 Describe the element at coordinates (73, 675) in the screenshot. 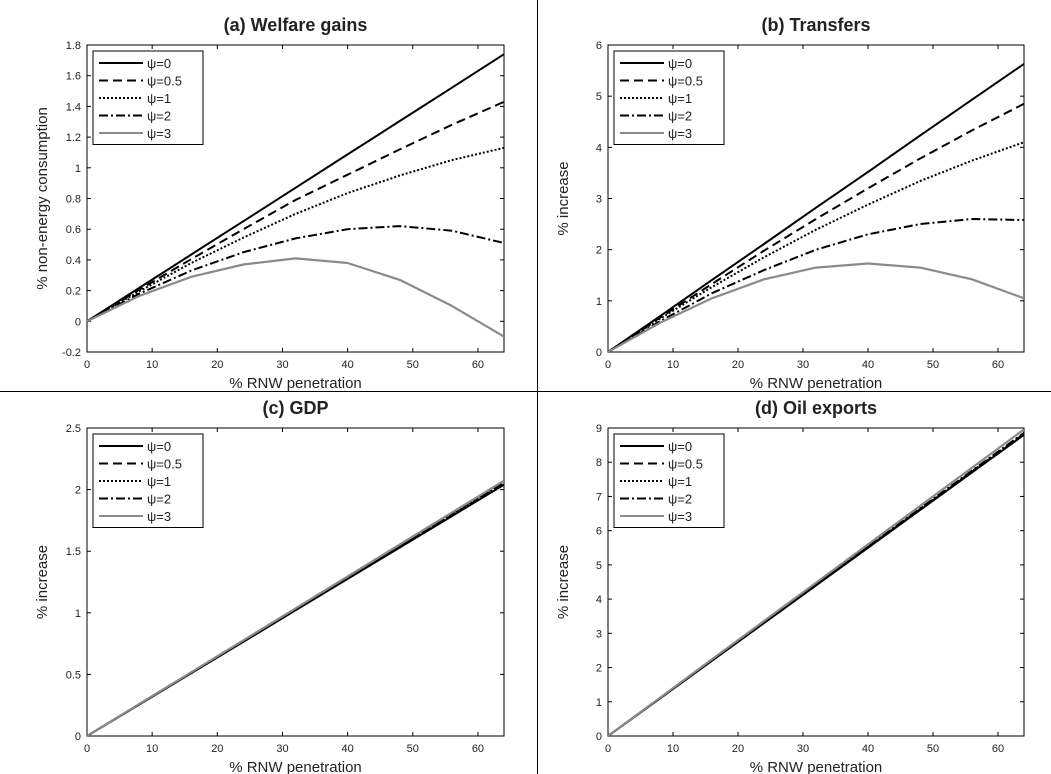

I see `y-tick-label: 0.5` at that location.